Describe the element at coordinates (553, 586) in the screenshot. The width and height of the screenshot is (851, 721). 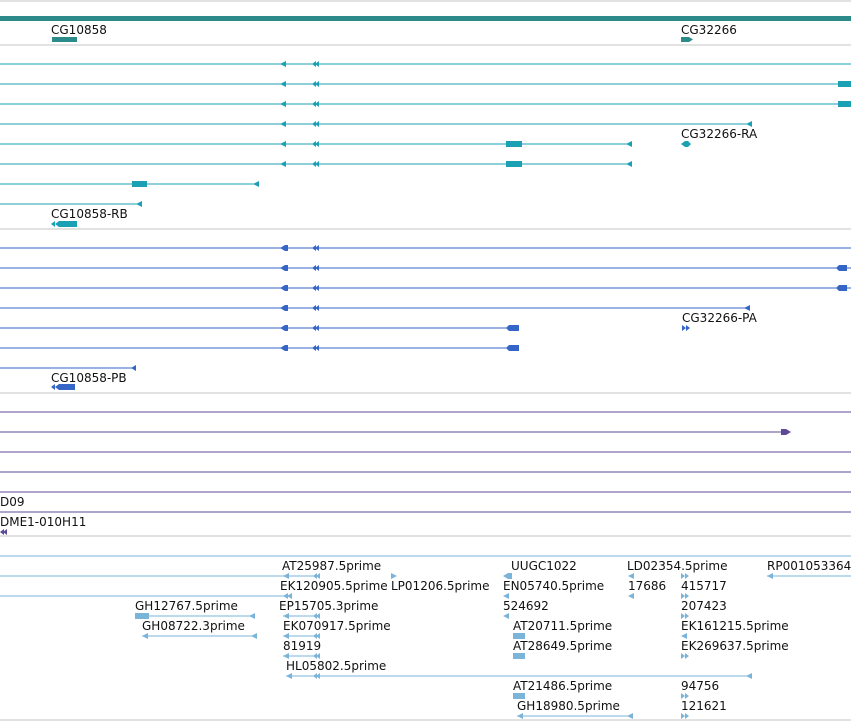
I see `est-label: EN05740.5prime` at that location.